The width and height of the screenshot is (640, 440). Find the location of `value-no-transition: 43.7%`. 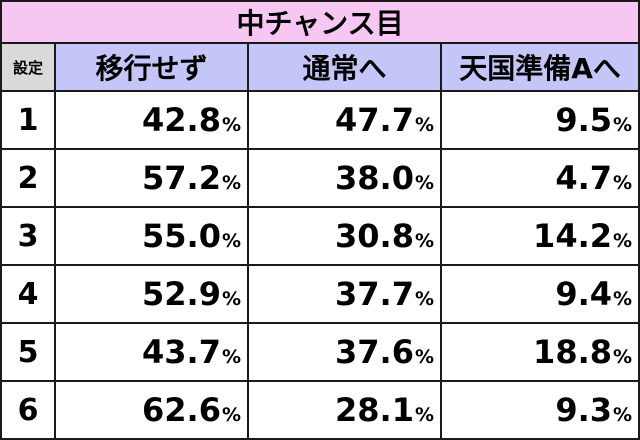

value-no-transition: 43.7% is located at coordinates (151, 352).